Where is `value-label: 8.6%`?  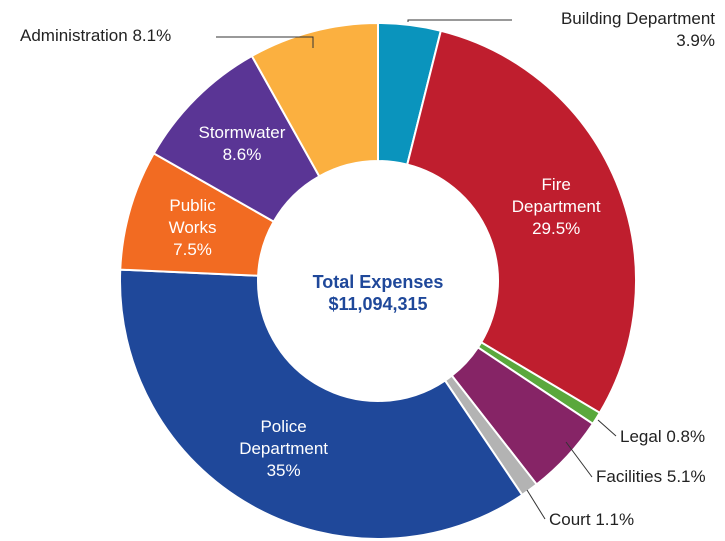
value-label: 8.6% is located at coordinates (242, 155).